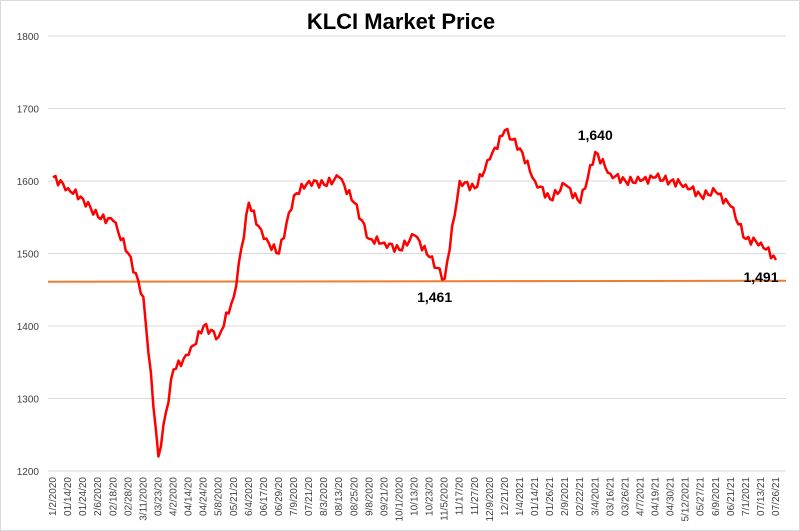  What do you see at coordinates (656, 496) in the screenshot?
I see `x-tick-label: 04/19/21` at bounding box center [656, 496].